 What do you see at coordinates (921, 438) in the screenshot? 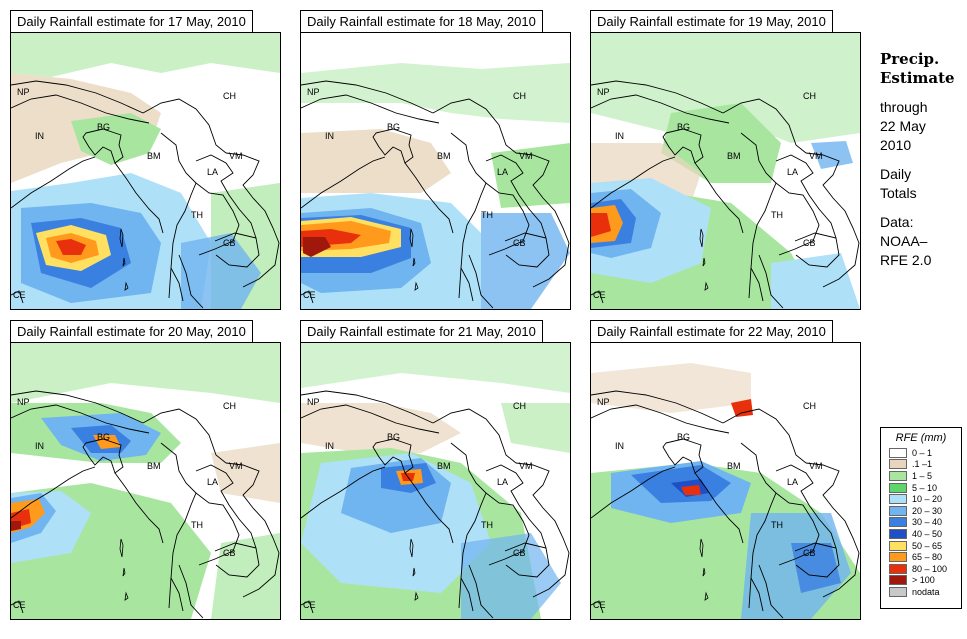
I see `legend-title: RFE (mm)` at bounding box center [921, 438].